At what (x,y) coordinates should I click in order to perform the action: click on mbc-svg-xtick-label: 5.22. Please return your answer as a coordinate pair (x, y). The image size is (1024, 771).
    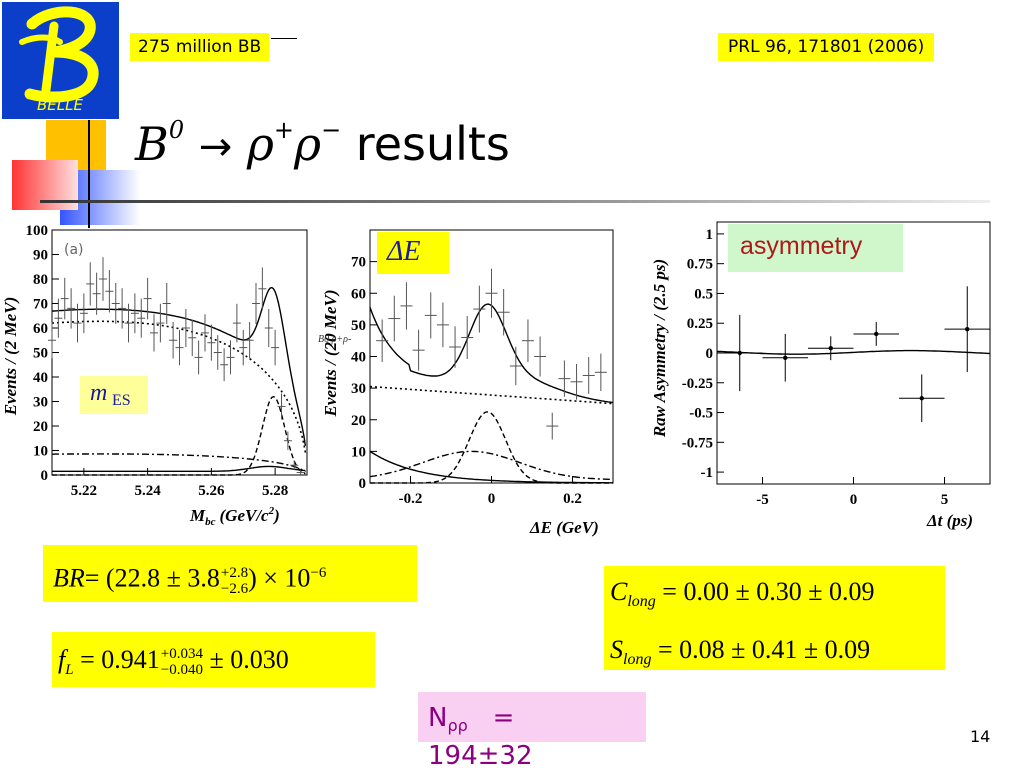
    Looking at the image, I should click on (84, 491).